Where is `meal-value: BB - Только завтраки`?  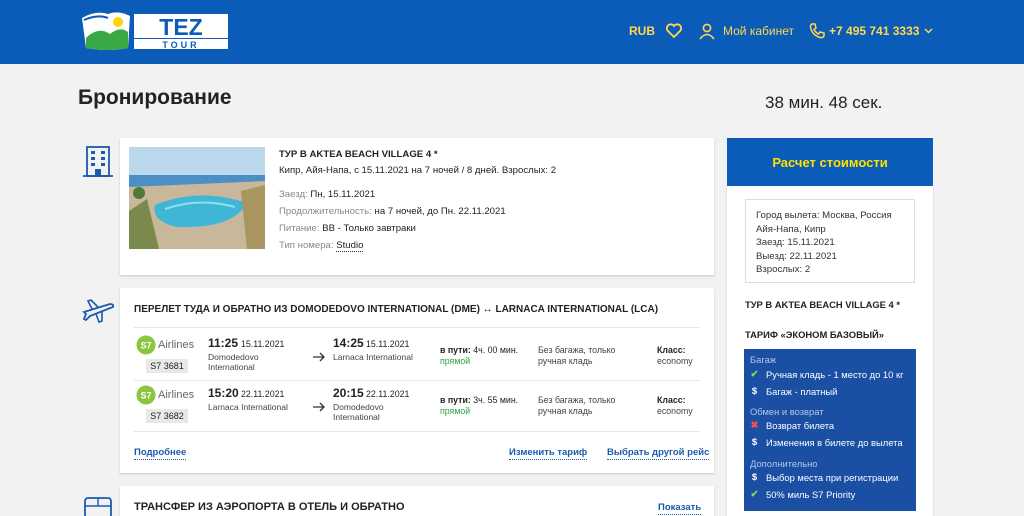 meal-value: BB - Только завтраки is located at coordinates (369, 228).